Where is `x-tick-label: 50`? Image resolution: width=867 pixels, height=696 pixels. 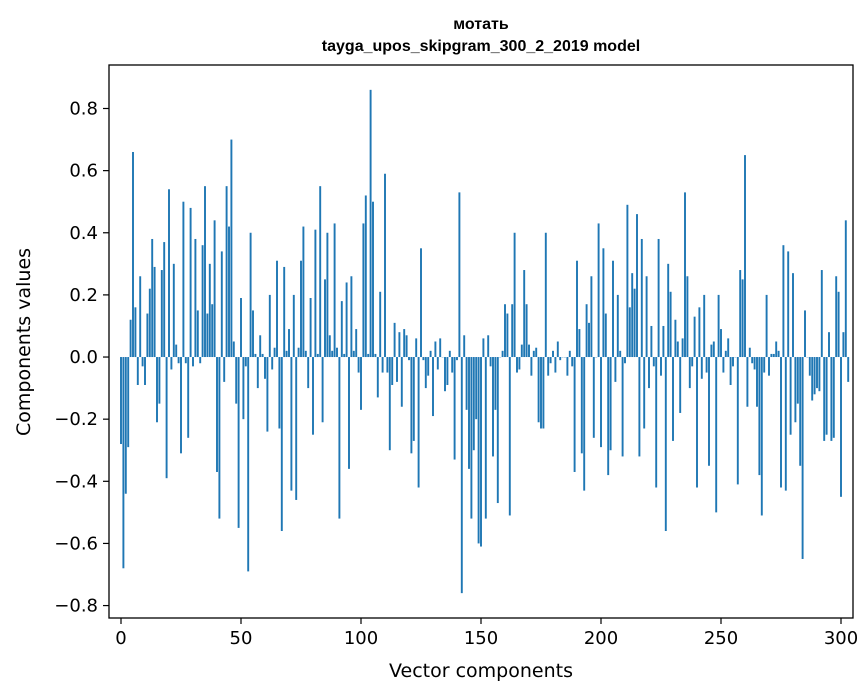
x-tick-label: 50 is located at coordinates (241, 638).